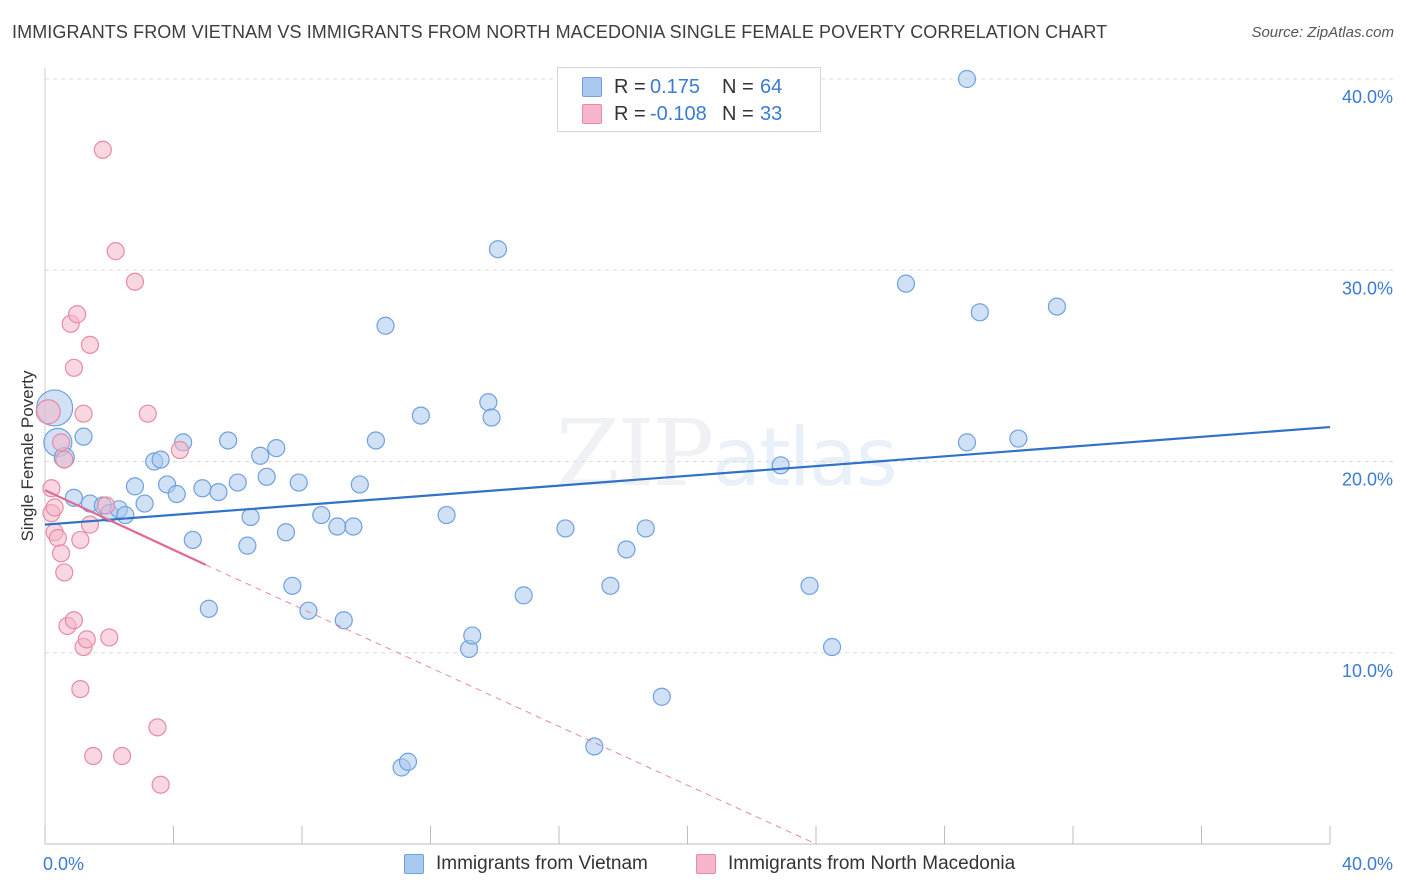  Describe the element at coordinates (1367, 864) in the screenshot. I see `x-tick-label: 40.0%` at that location.